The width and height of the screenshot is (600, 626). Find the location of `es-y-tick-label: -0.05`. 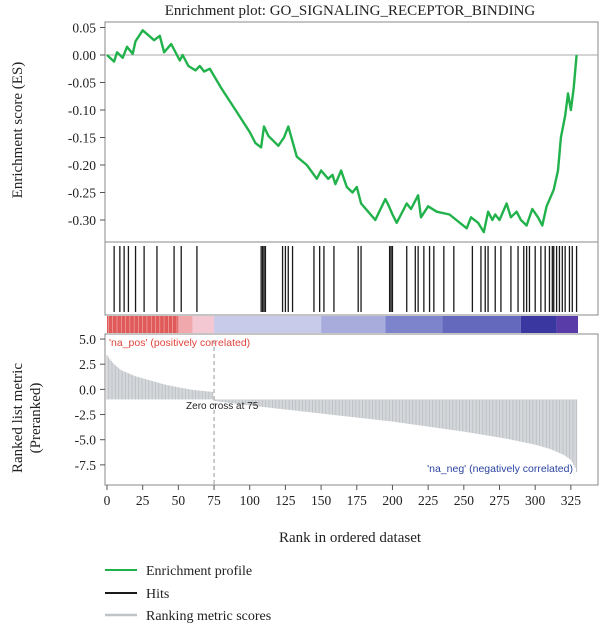

es-y-tick-label: -0.05 is located at coordinates (82, 83).